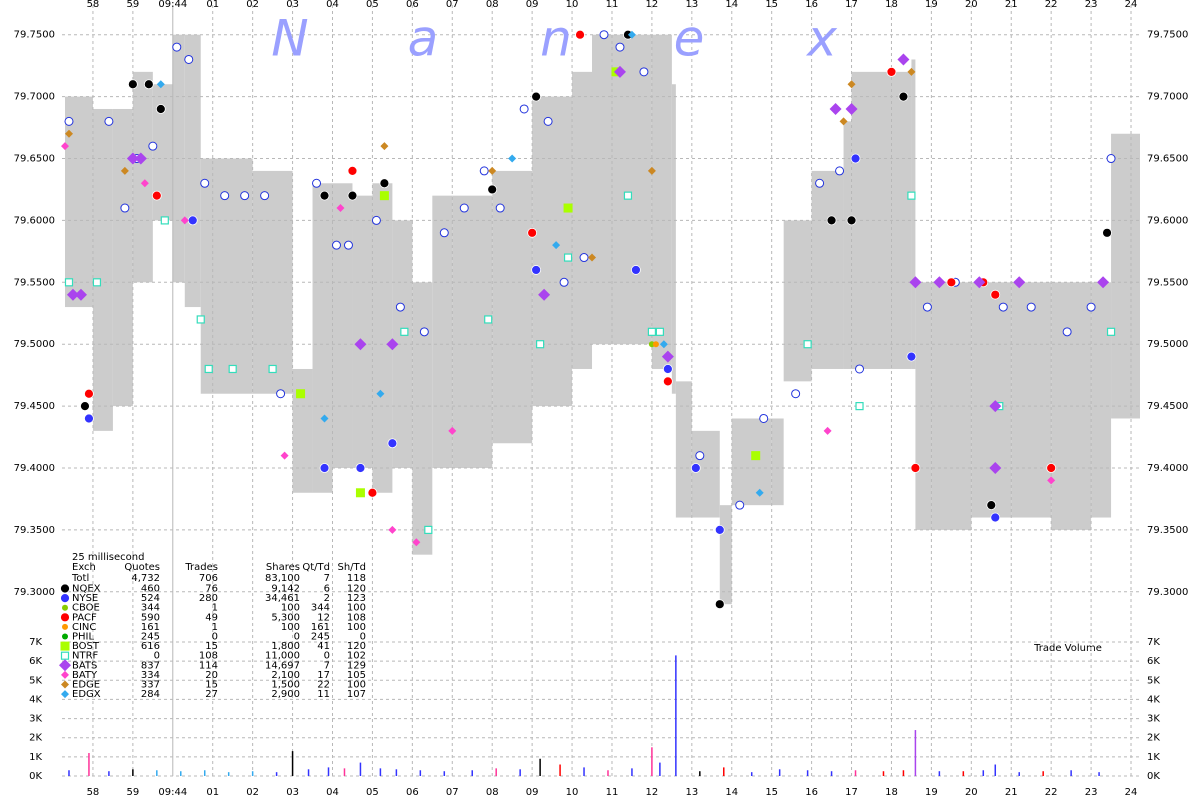 This screenshot has height=800, width=1200. I want to click on table-cell: 15, so click(211, 646).